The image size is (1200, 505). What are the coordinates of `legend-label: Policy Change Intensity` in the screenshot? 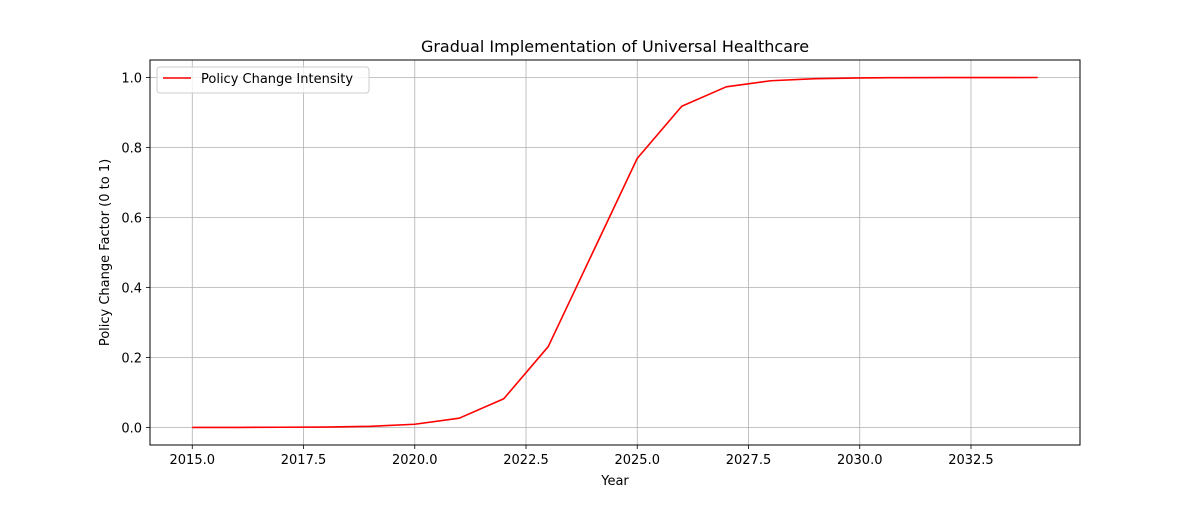 It's located at (277, 79).